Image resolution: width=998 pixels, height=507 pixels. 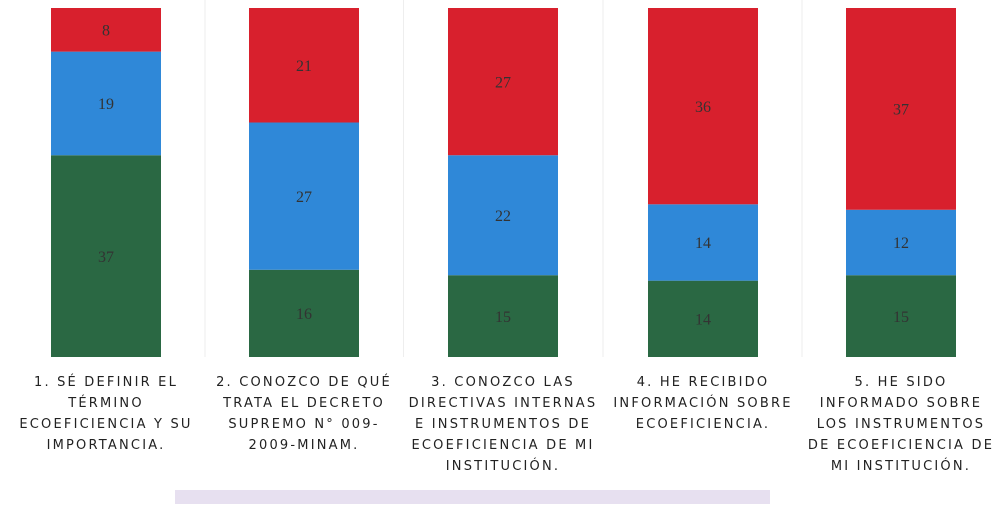 What do you see at coordinates (472, 497) in the screenshot?
I see `highlight-band` at bounding box center [472, 497].